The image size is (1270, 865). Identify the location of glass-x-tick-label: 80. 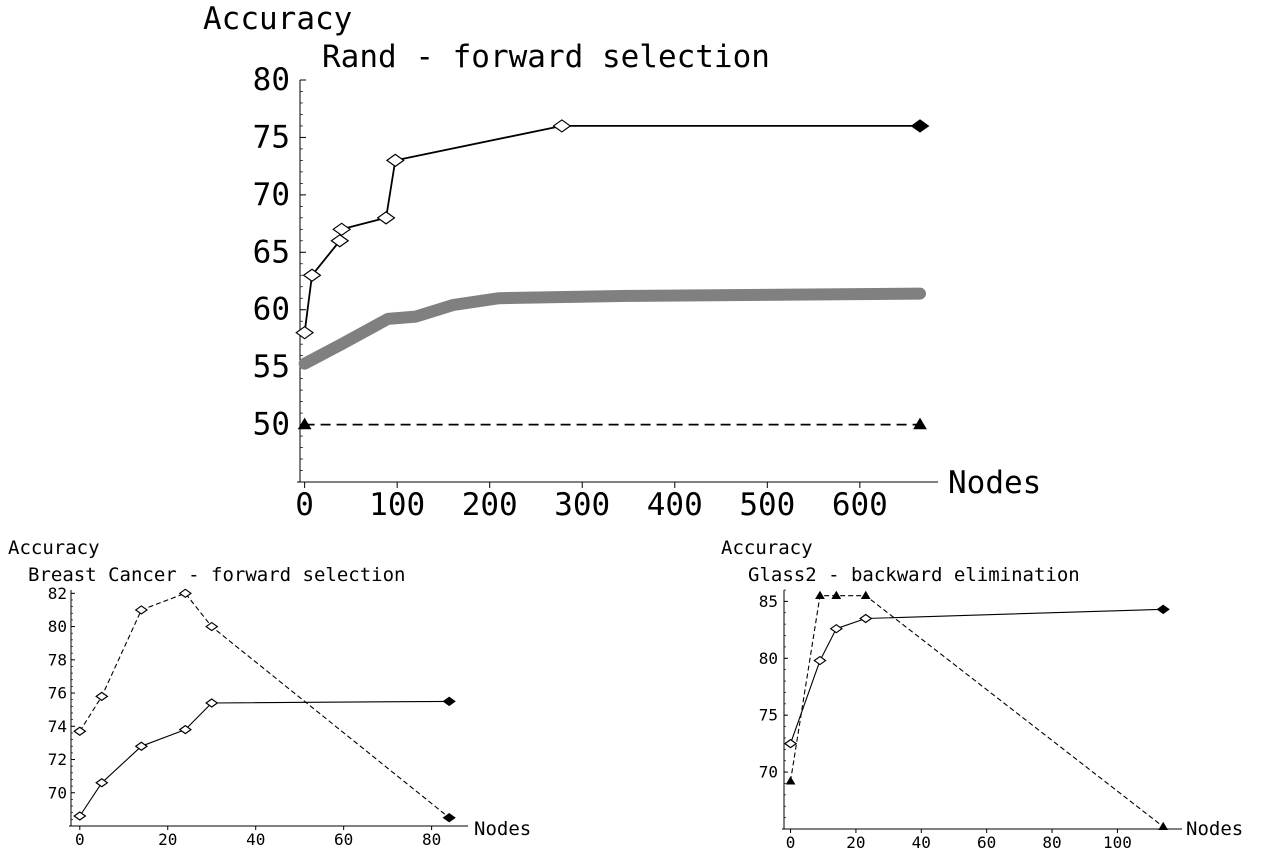
(1051, 842).